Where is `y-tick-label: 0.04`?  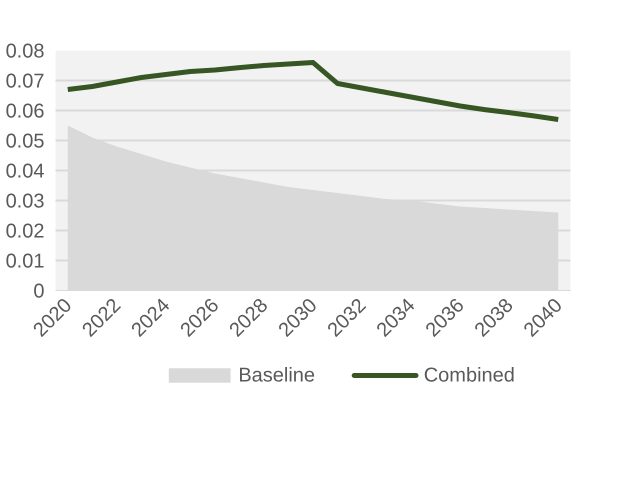 y-tick-label: 0.04 is located at coordinates (25, 171).